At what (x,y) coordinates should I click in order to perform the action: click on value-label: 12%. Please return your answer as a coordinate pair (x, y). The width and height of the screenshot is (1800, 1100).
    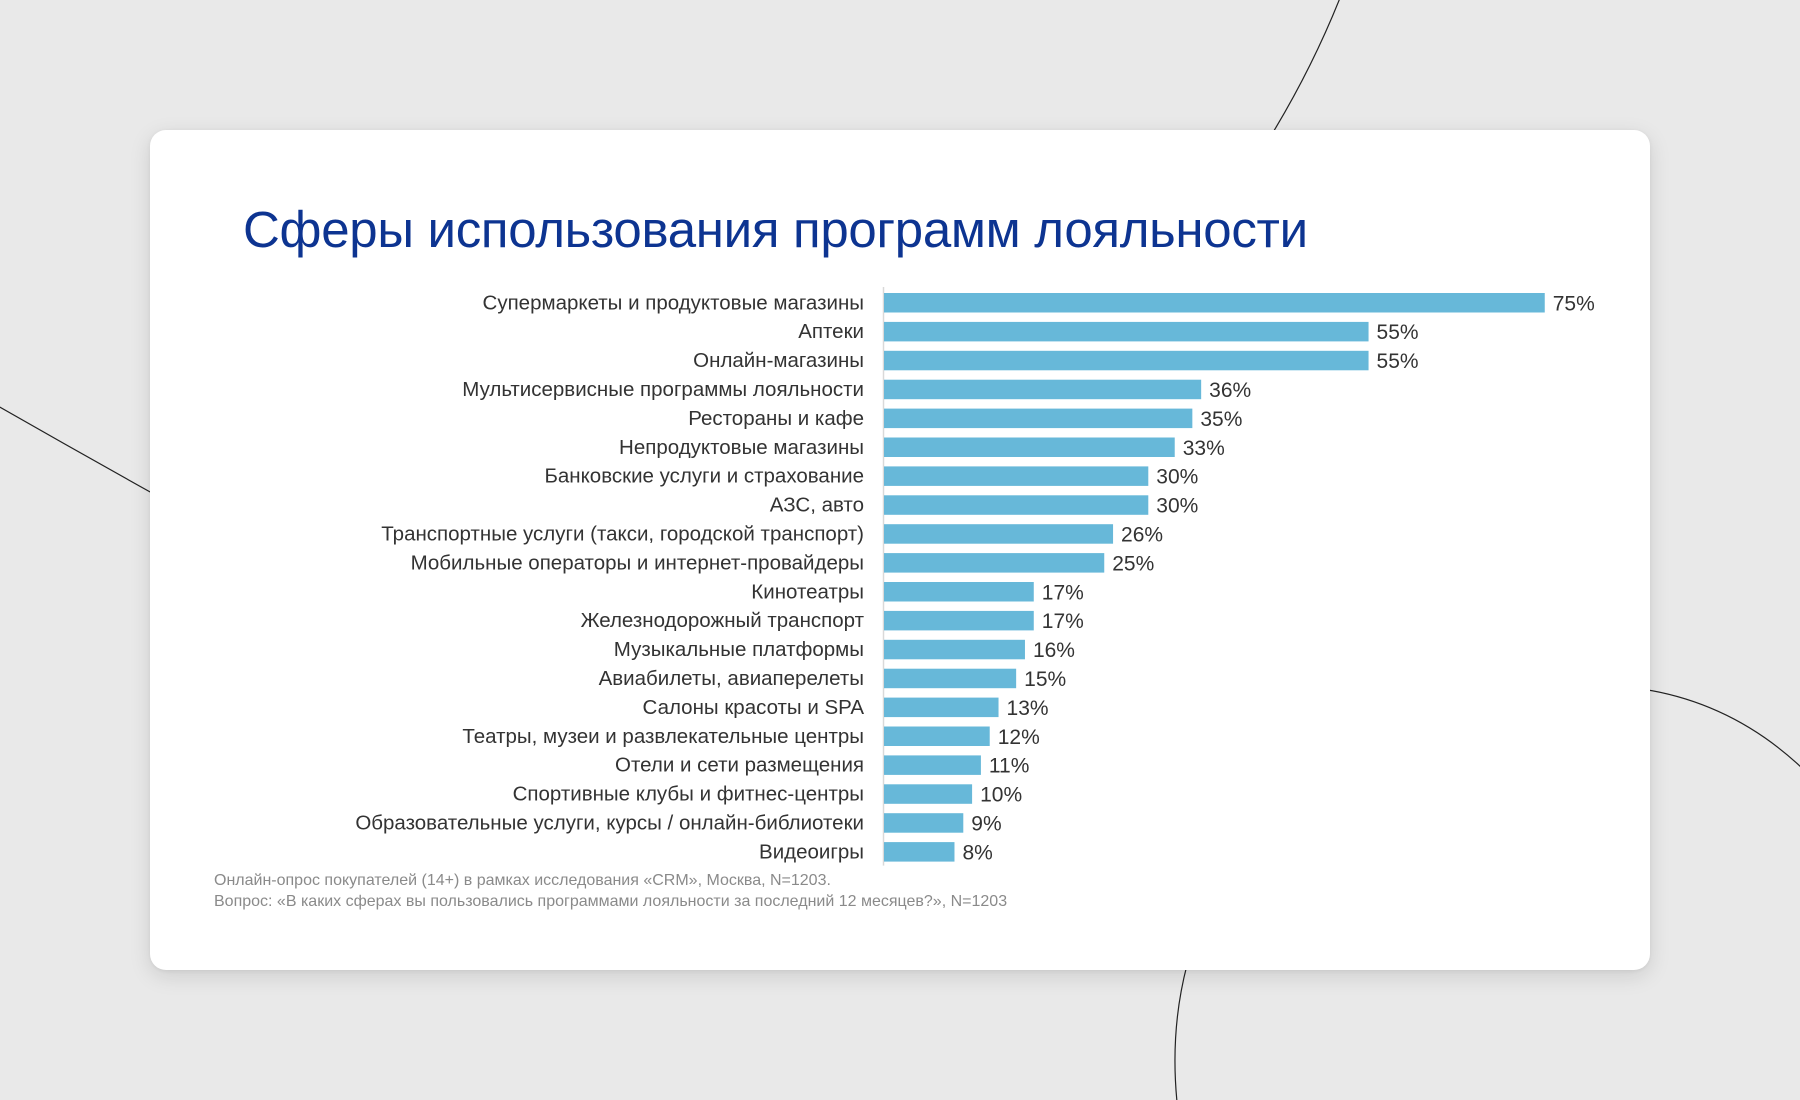
    Looking at the image, I should click on (1019, 737).